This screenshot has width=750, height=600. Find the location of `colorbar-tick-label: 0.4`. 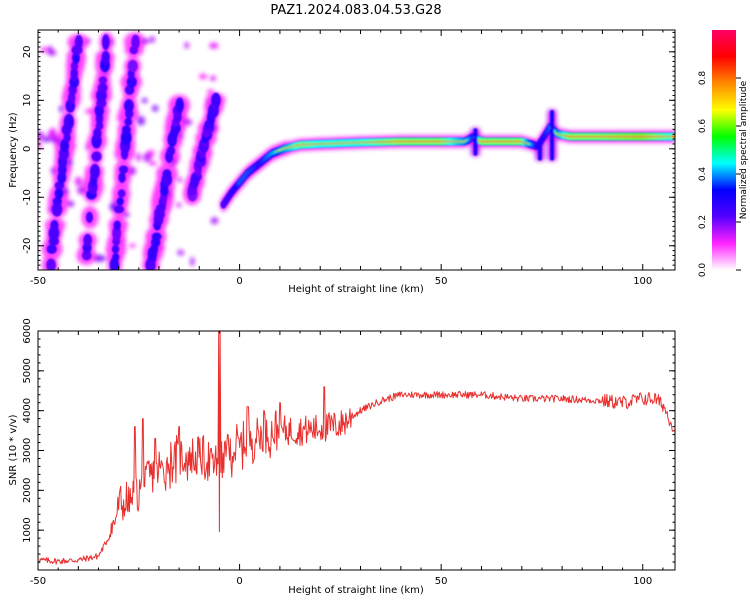

colorbar-tick-label: 0.4 is located at coordinates (703, 174).